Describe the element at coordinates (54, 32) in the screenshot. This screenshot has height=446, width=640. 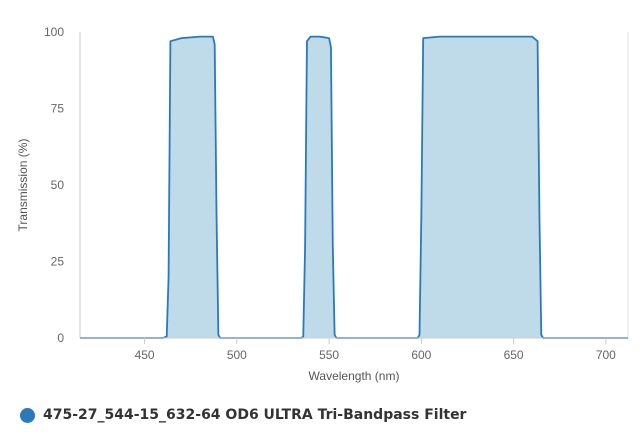
I see `y-tick-label: 100` at that location.